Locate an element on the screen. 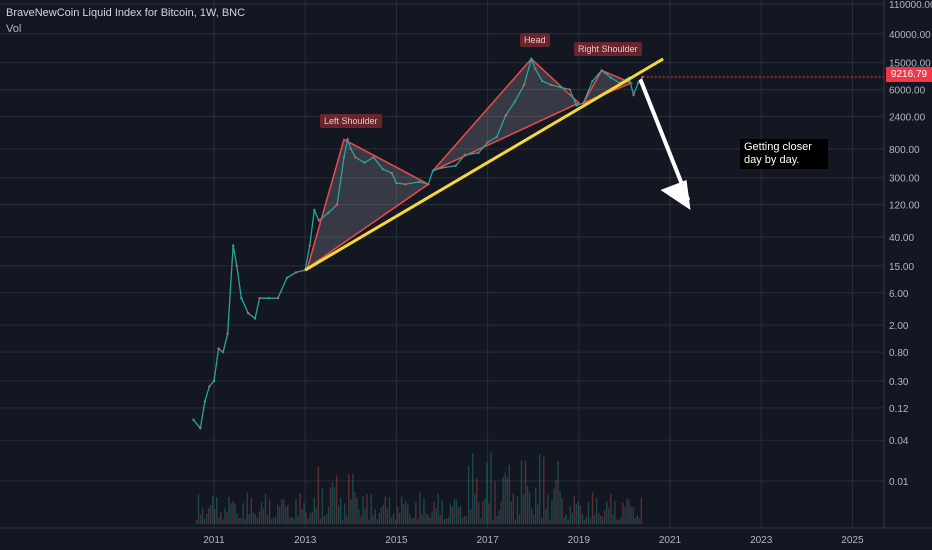 The width and height of the screenshot is (932, 550). left-shoulder-tag: Left Shoulder is located at coordinates (351, 121).